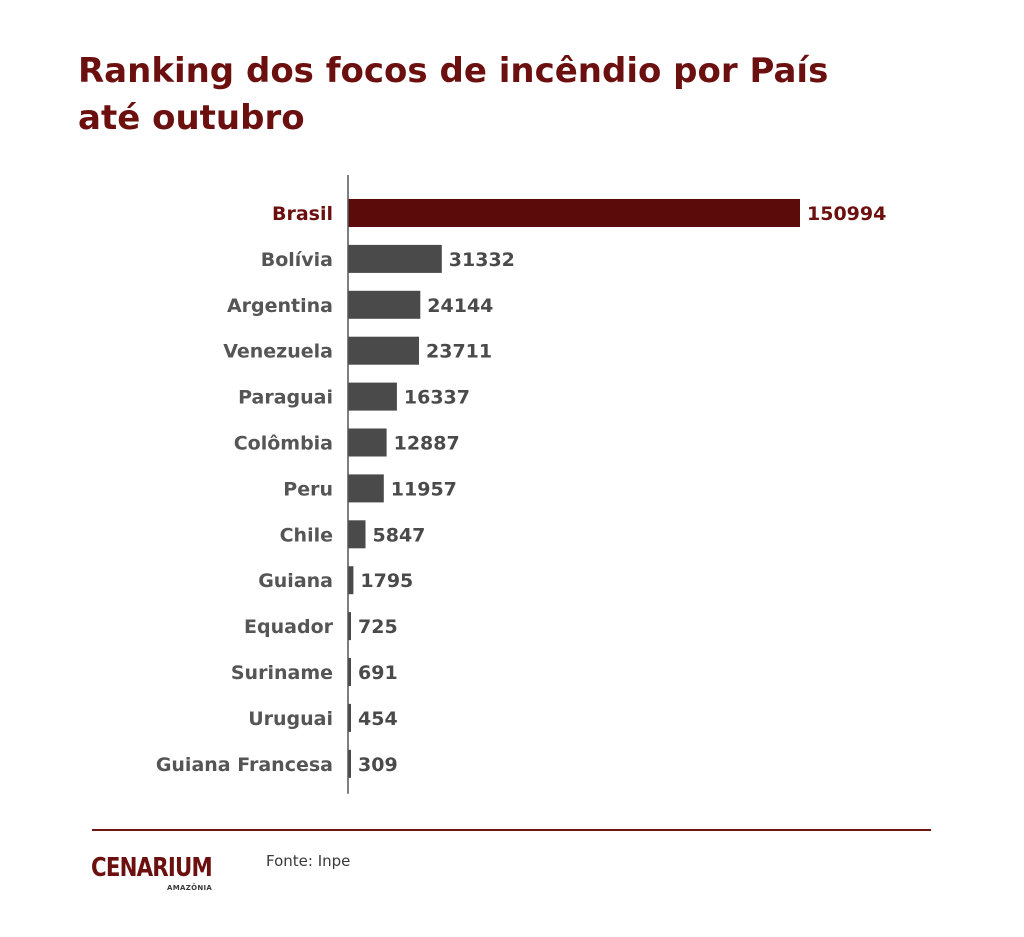 Image resolution: width=1024 pixels, height=937 pixels. Describe the element at coordinates (295, 581) in the screenshot. I see `category-label-guiana: Guiana` at that location.